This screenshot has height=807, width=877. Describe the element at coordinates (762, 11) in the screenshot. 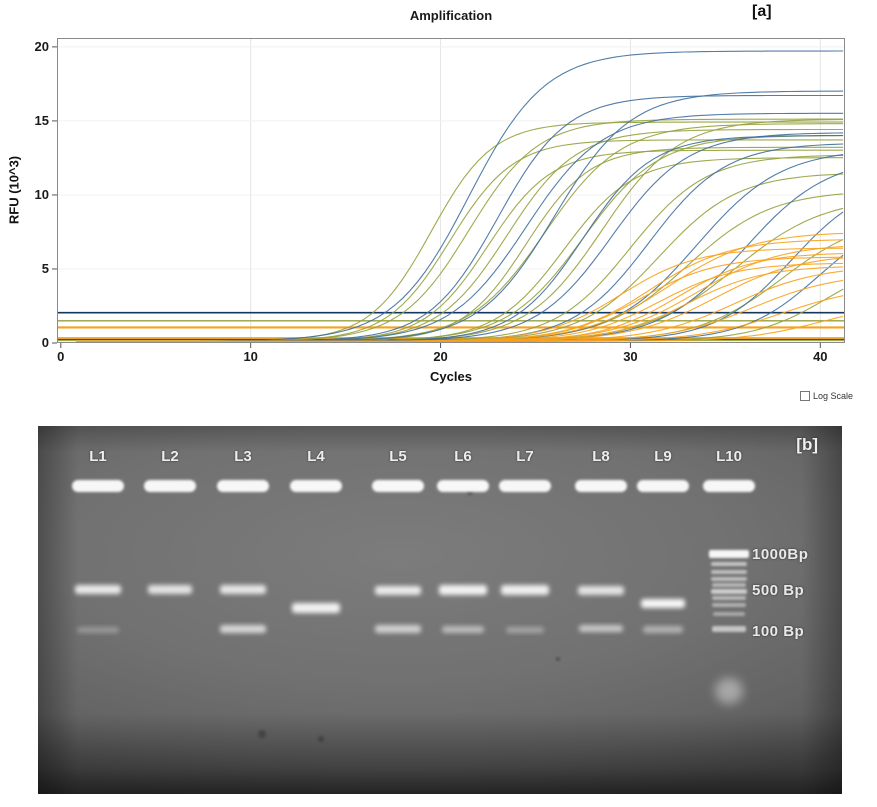

I see `panel-a-label: [a]` at that location.